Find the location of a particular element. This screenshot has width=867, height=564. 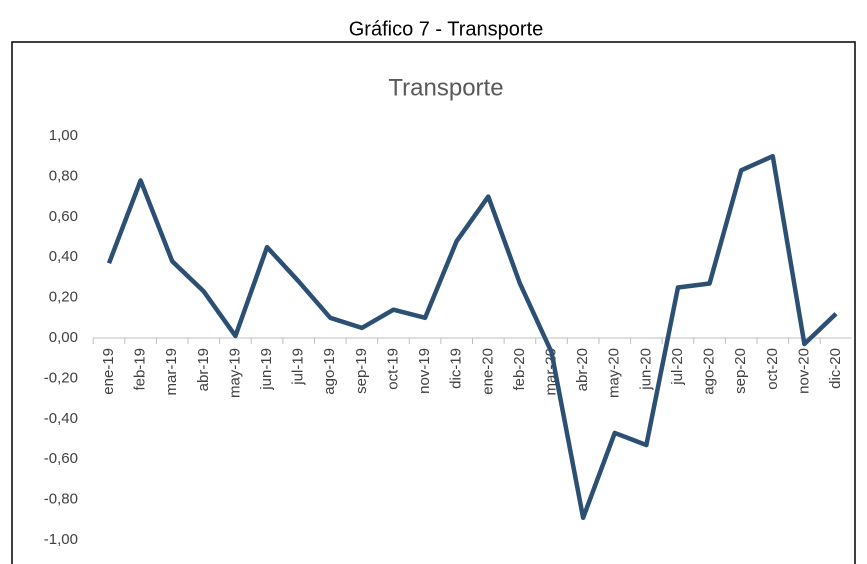

x-tick-label: may-19 is located at coordinates (234, 373).